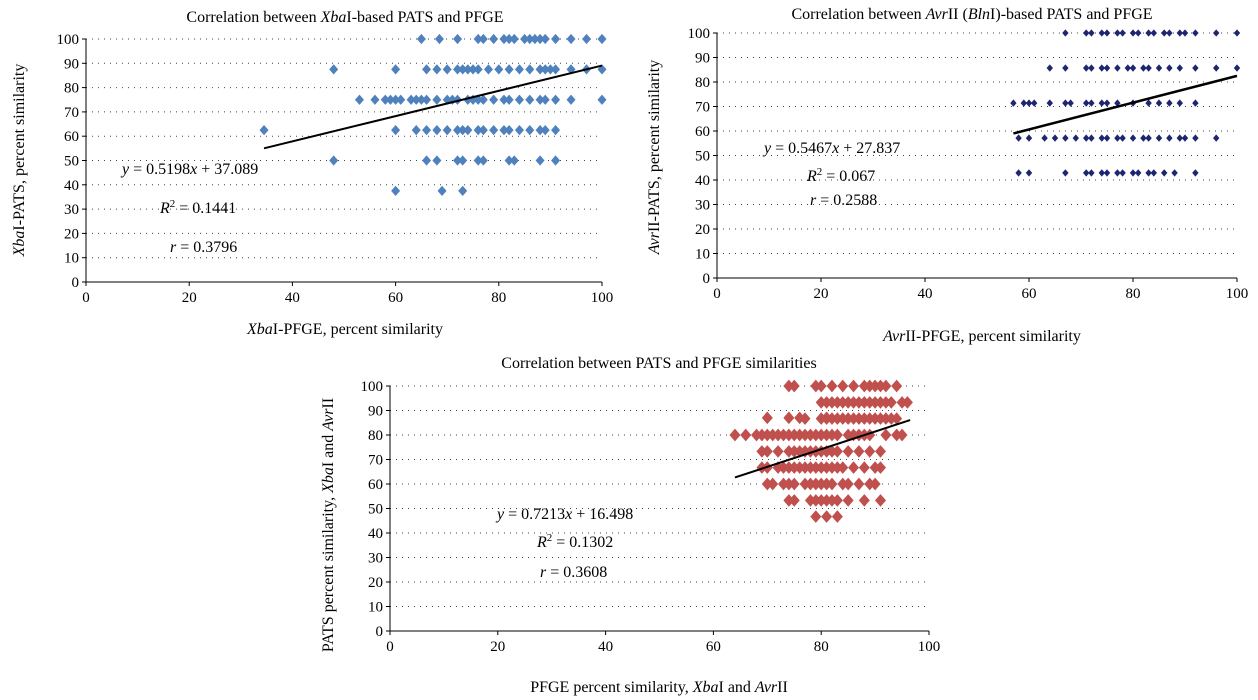 The width and height of the screenshot is (1258, 700). Describe the element at coordinates (702, 230) in the screenshot. I see `y-tick-label: 20` at that location.